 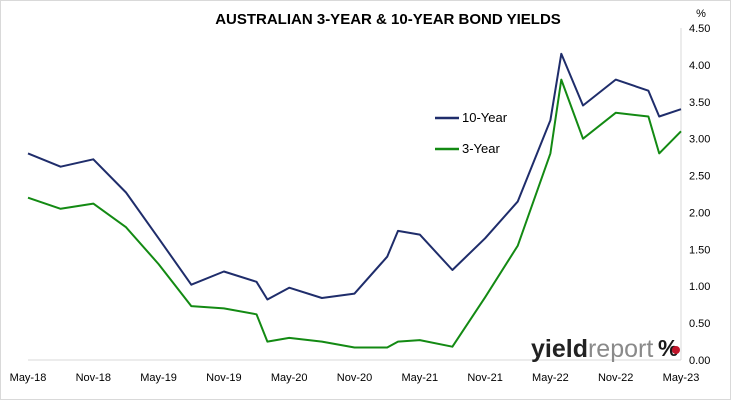 What do you see at coordinates (699, 287) in the screenshot?
I see `y-tick-label: 1.00` at bounding box center [699, 287].